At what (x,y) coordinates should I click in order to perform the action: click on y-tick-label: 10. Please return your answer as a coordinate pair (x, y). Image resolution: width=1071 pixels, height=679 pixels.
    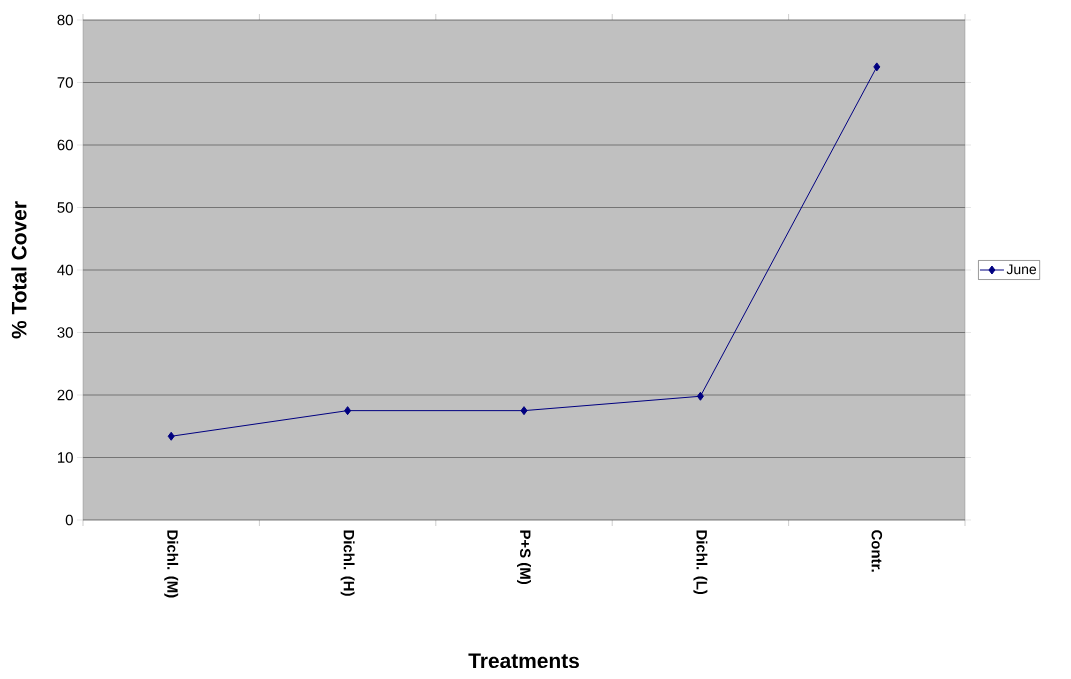
    Looking at the image, I should click on (65, 457).